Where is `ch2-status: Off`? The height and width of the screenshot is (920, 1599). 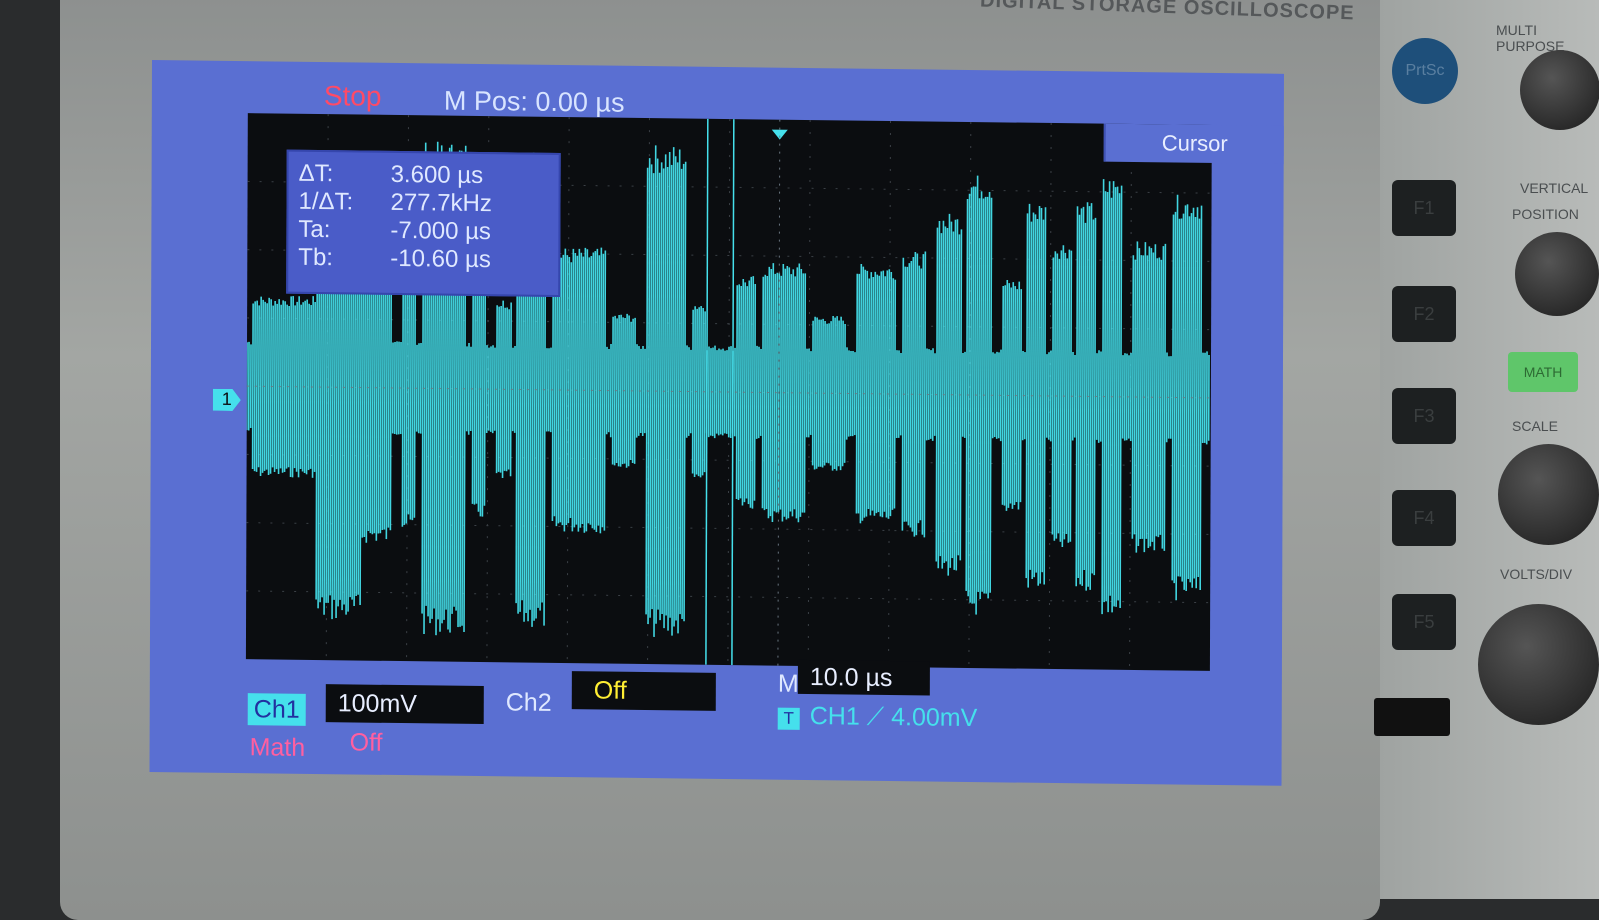
ch2-status: Off is located at coordinates (643, 691).